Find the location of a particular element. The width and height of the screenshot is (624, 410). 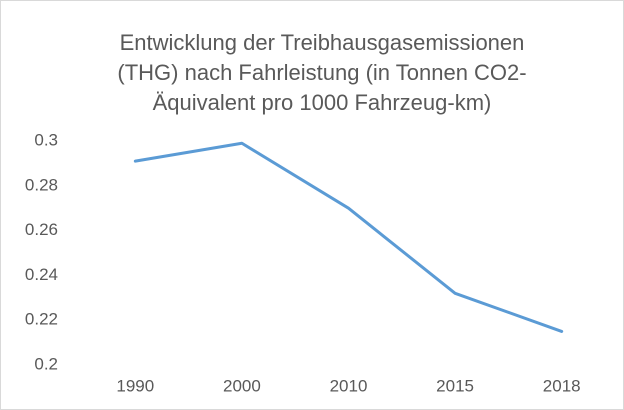

chart-title: Entwicklung der Treibhausgasemissionen is located at coordinates (322, 42).